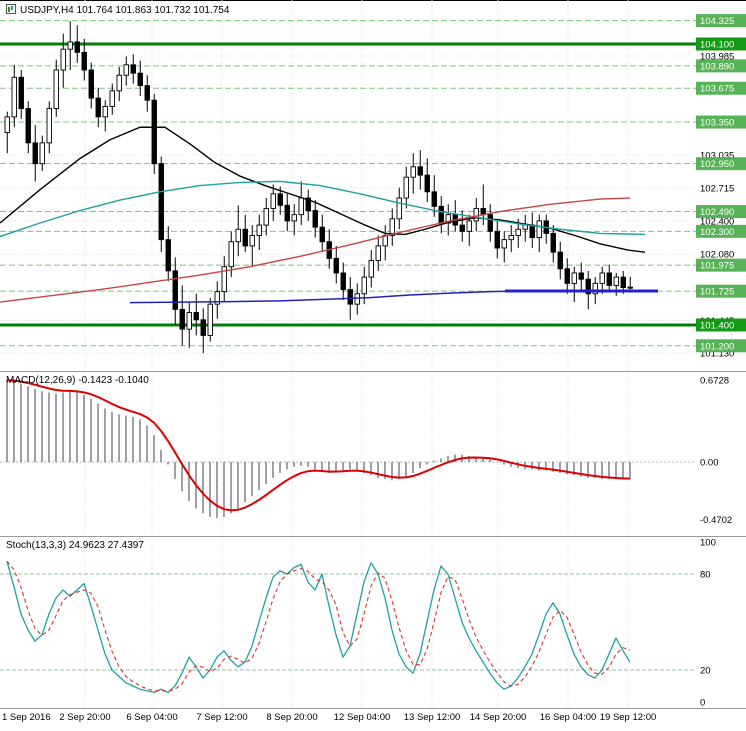 The image size is (746, 731). Describe the element at coordinates (717, 255) in the screenshot. I see `price-axis-label: 102.080` at that location.